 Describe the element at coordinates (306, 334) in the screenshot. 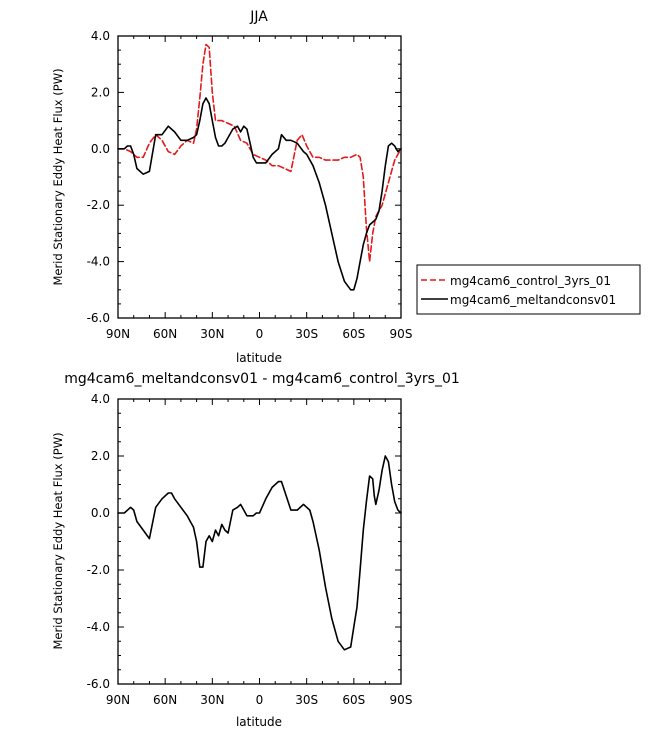

I see `top-x-tick-label: 30S` at that location.